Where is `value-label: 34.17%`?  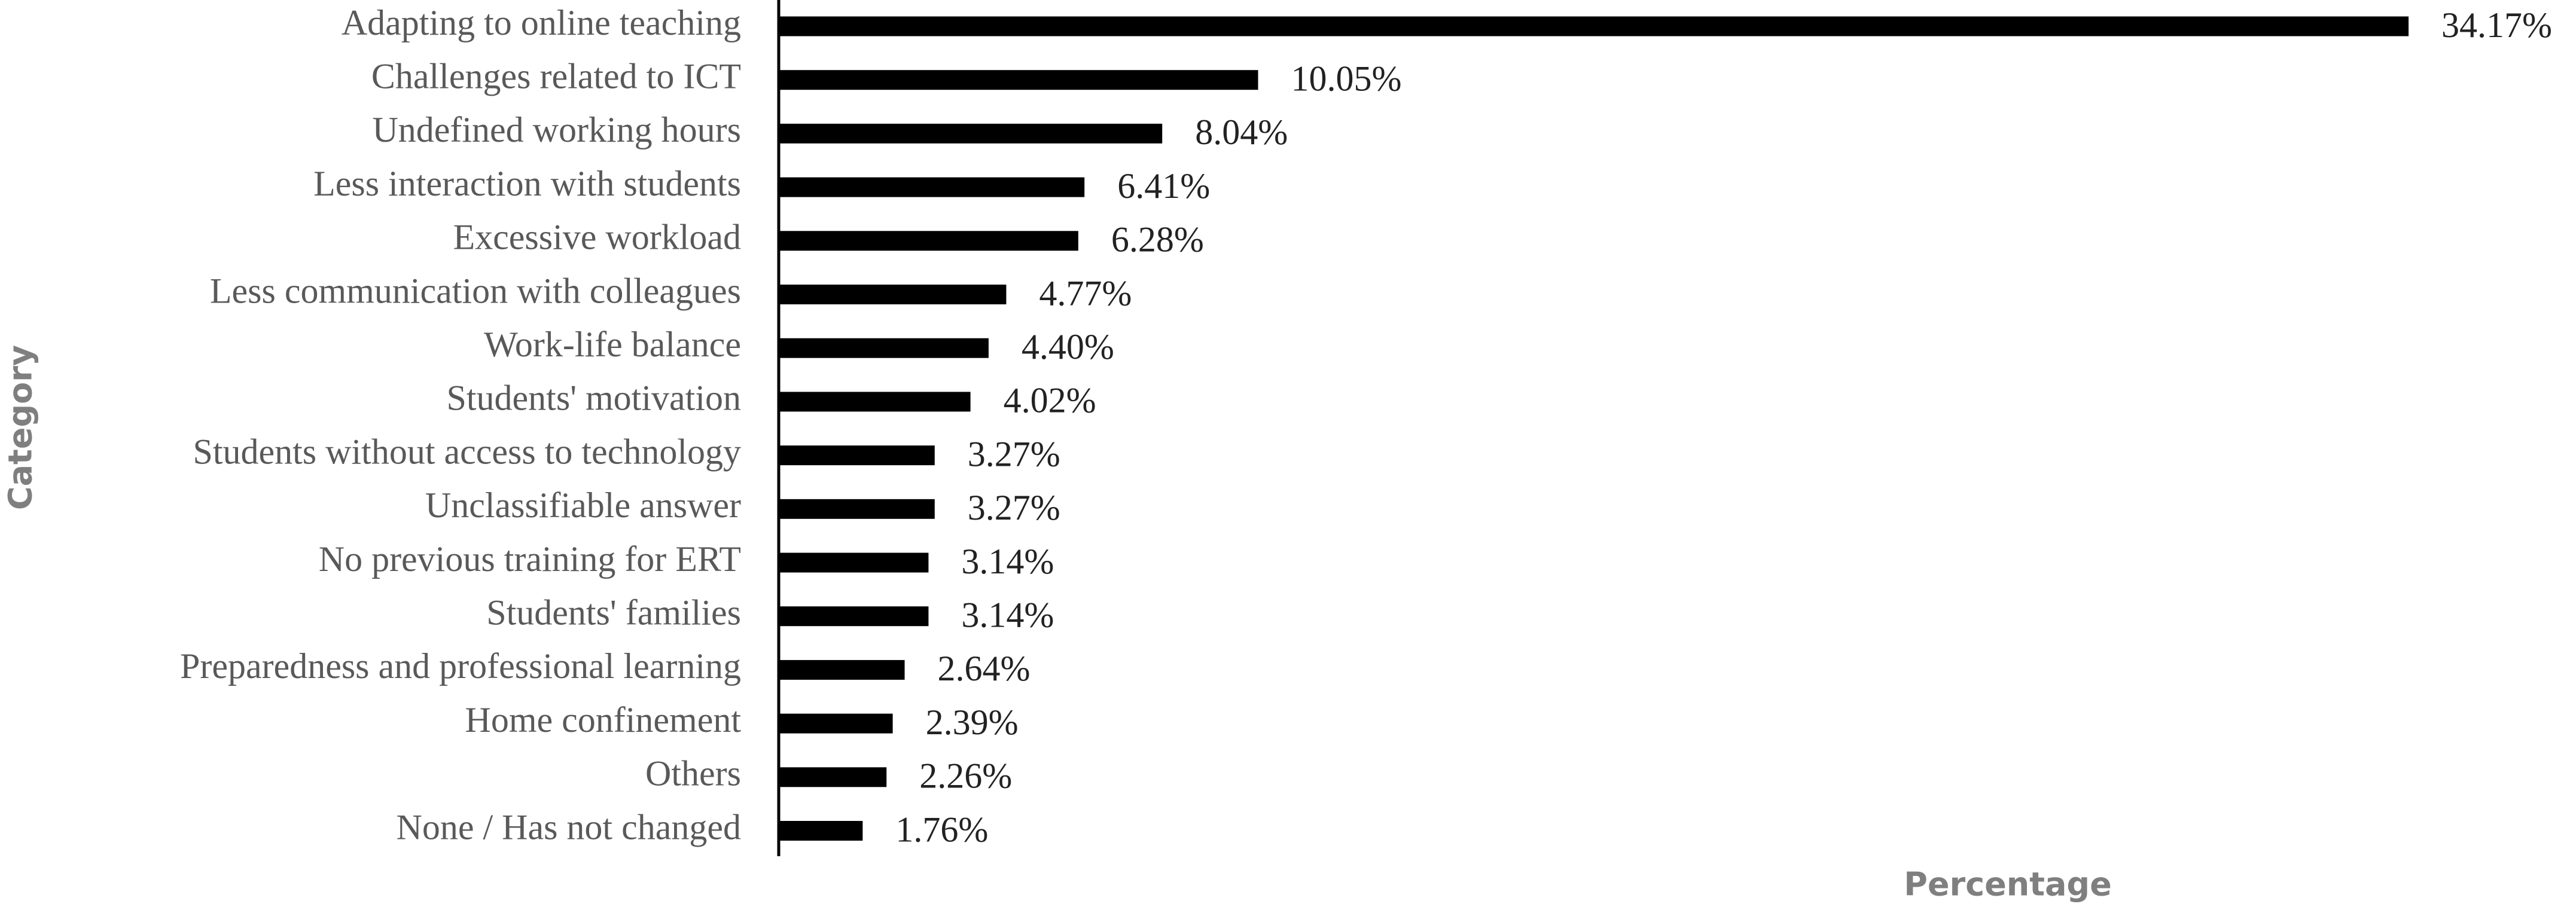
value-label: 34.17% is located at coordinates (2496, 25).